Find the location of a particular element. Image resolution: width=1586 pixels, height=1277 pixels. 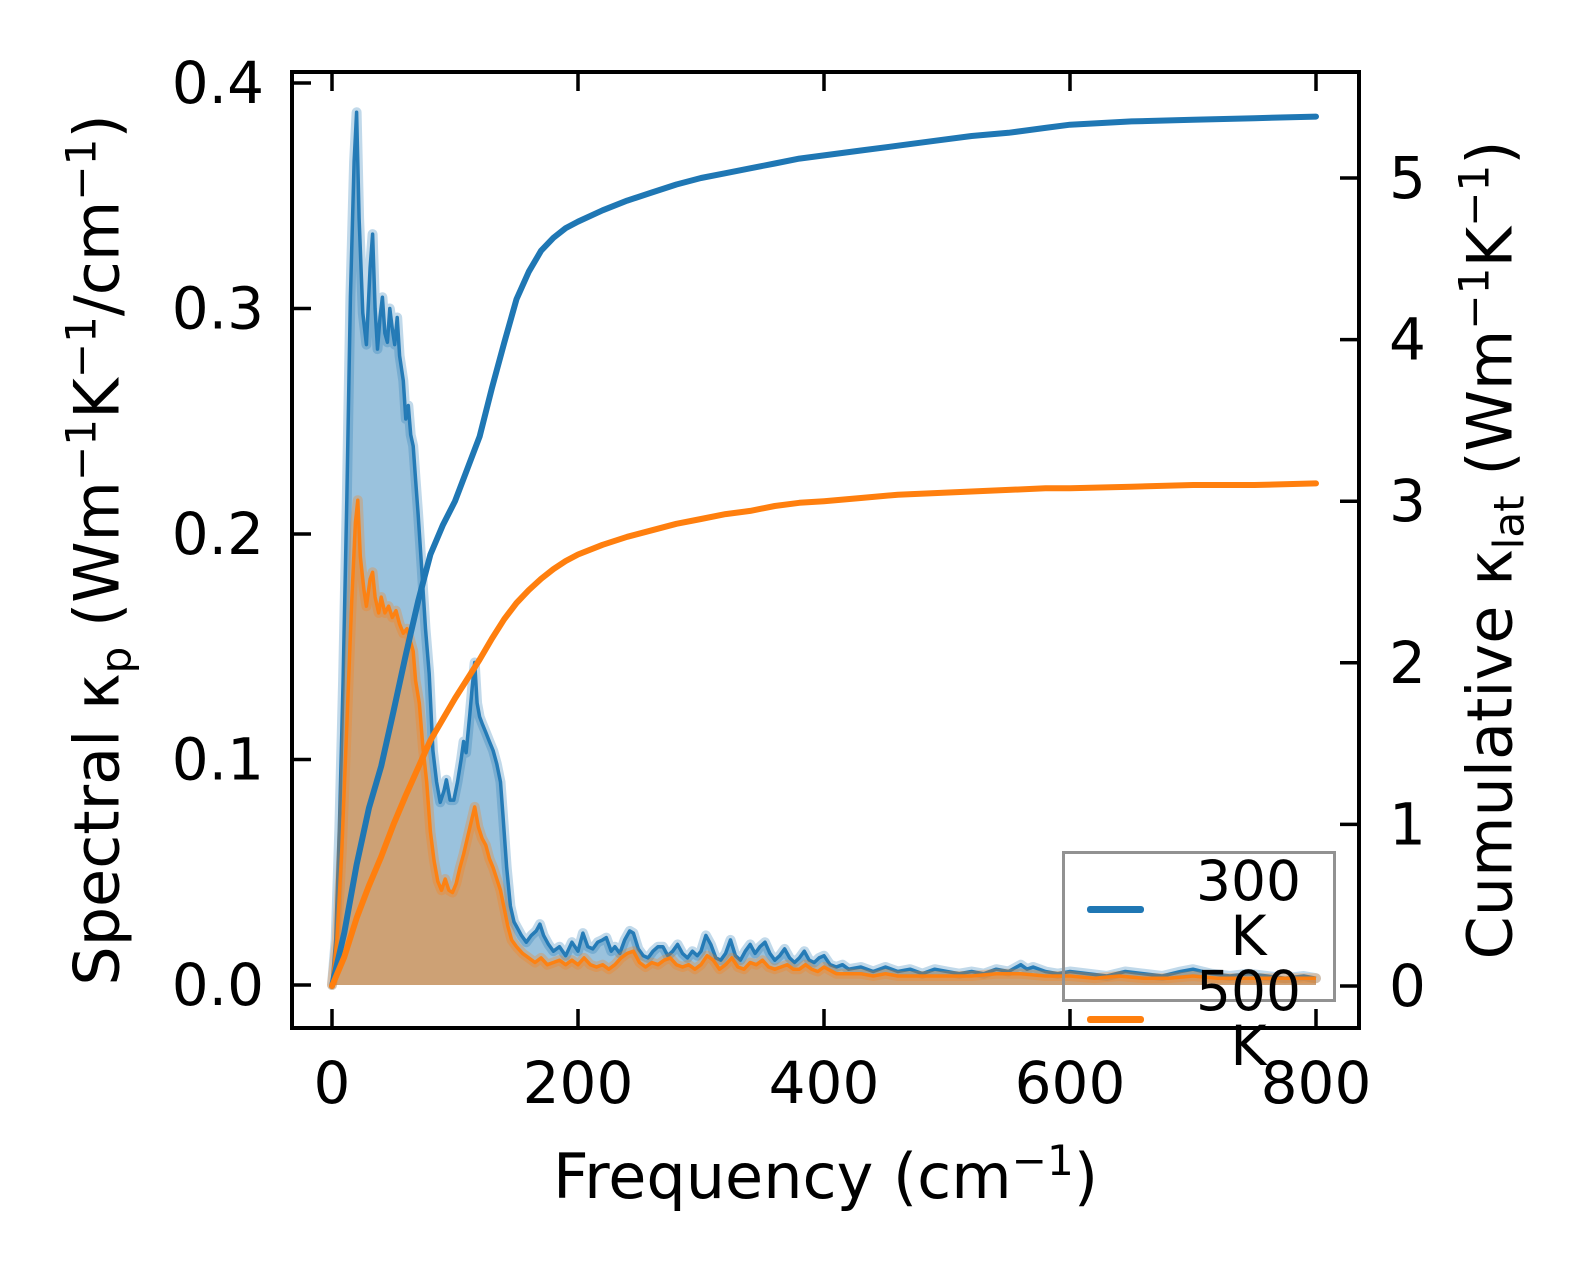

legend-label-500k: 500 K is located at coordinates (1248, 1018).